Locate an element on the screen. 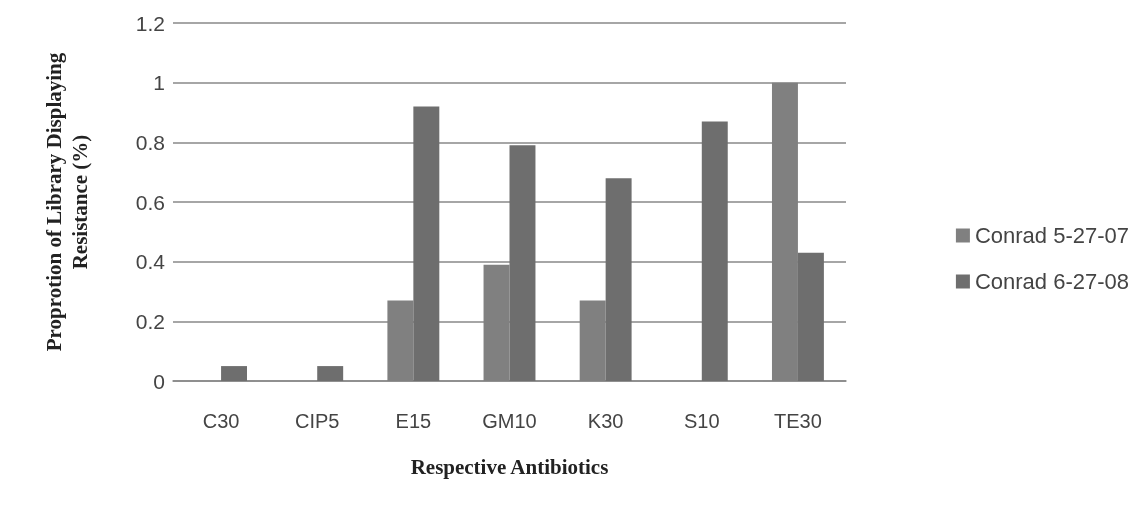 Image resolution: width=1144 pixels, height=517 pixels. y-tick-label: 1 is located at coordinates (159, 83).